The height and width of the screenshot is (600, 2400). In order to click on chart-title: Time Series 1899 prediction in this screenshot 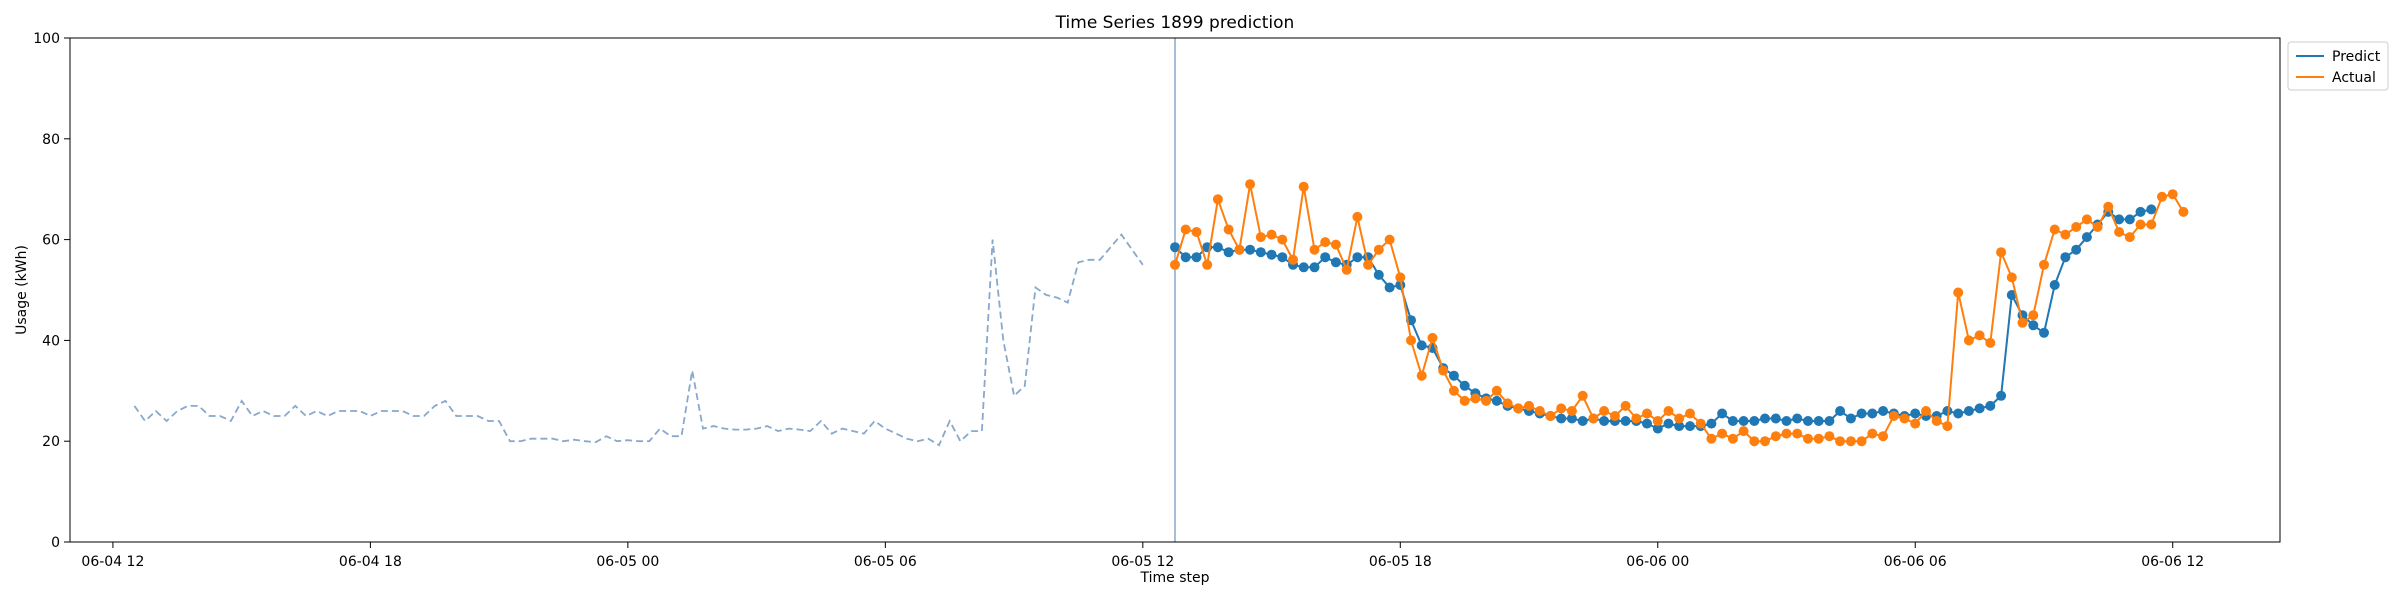, I will do `click(1175, 23)`.